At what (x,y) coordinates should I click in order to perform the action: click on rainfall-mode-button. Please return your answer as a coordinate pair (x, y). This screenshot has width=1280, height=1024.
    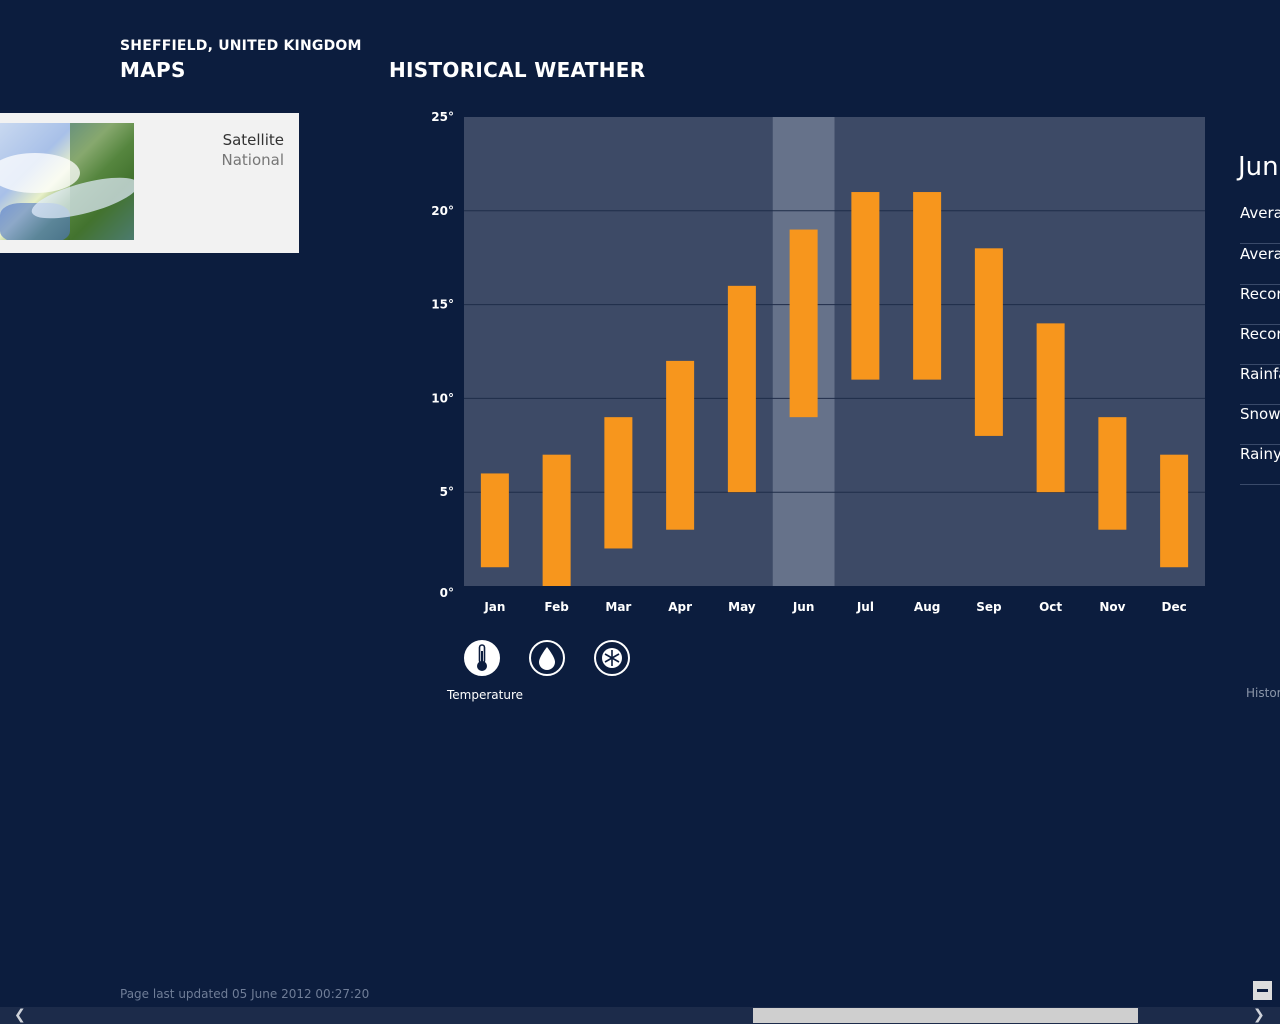
    Looking at the image, I should click on (547, 658).